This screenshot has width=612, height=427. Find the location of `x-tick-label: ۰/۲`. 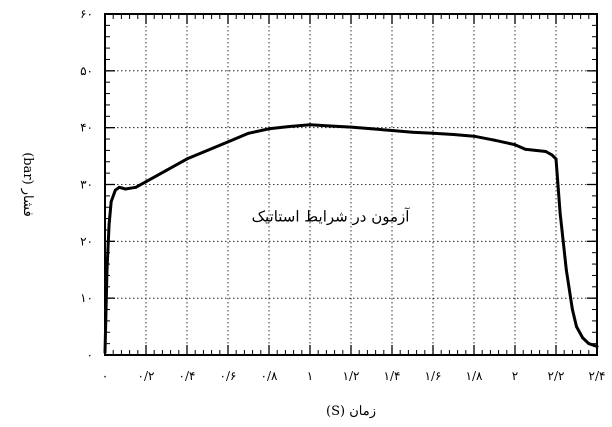

x-tick-label: ۰/۲ is located at coordinates (146, 376).